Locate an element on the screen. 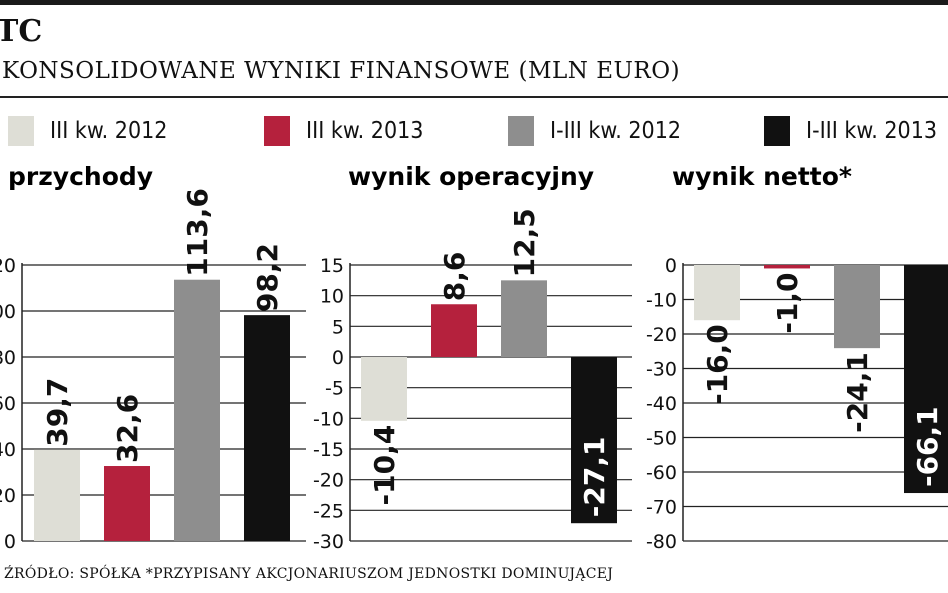 This screenshot has height=593, width=948. bar-value-label: 8,6 is located at coordinates (454, 277).